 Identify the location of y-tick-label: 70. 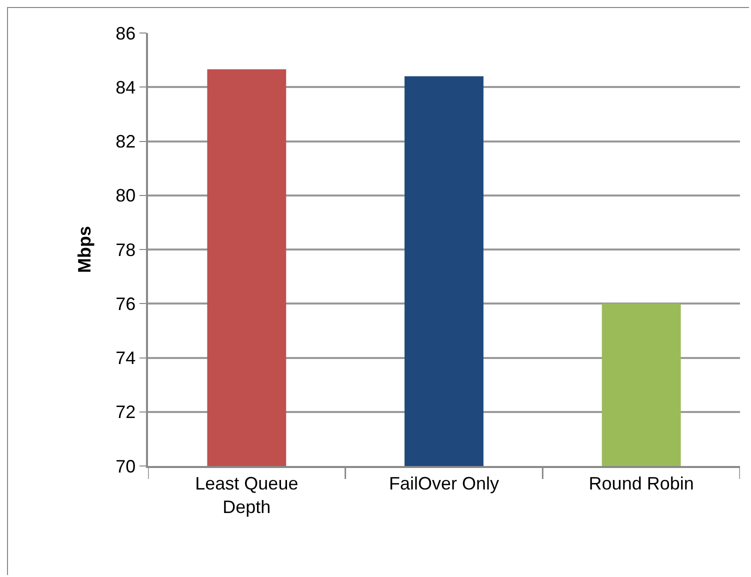
(126, 466).